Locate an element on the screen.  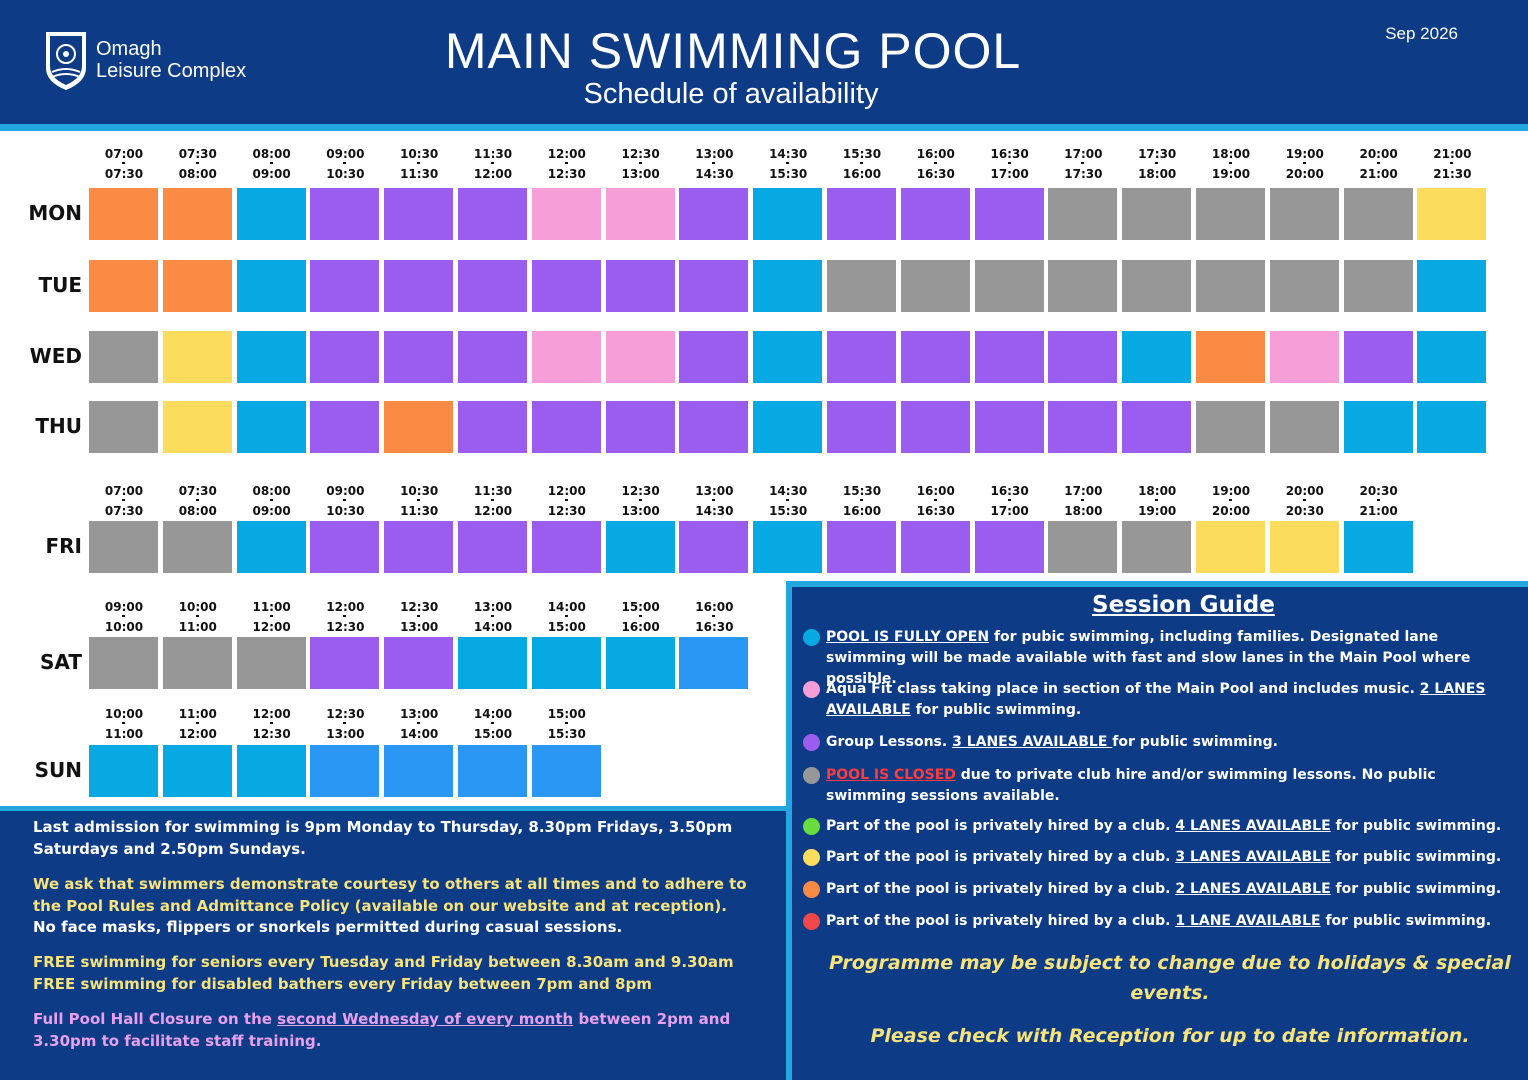
notes-panel is located at coordinates (393, 943).